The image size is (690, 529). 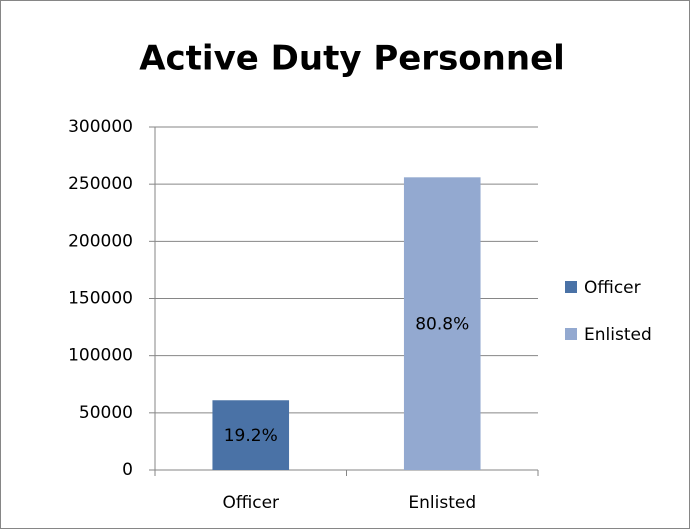 What do you see at coordinates (100, 127) in the screenshot?
I see `y-tick-label: 300000` at bounding box center [100, 127].